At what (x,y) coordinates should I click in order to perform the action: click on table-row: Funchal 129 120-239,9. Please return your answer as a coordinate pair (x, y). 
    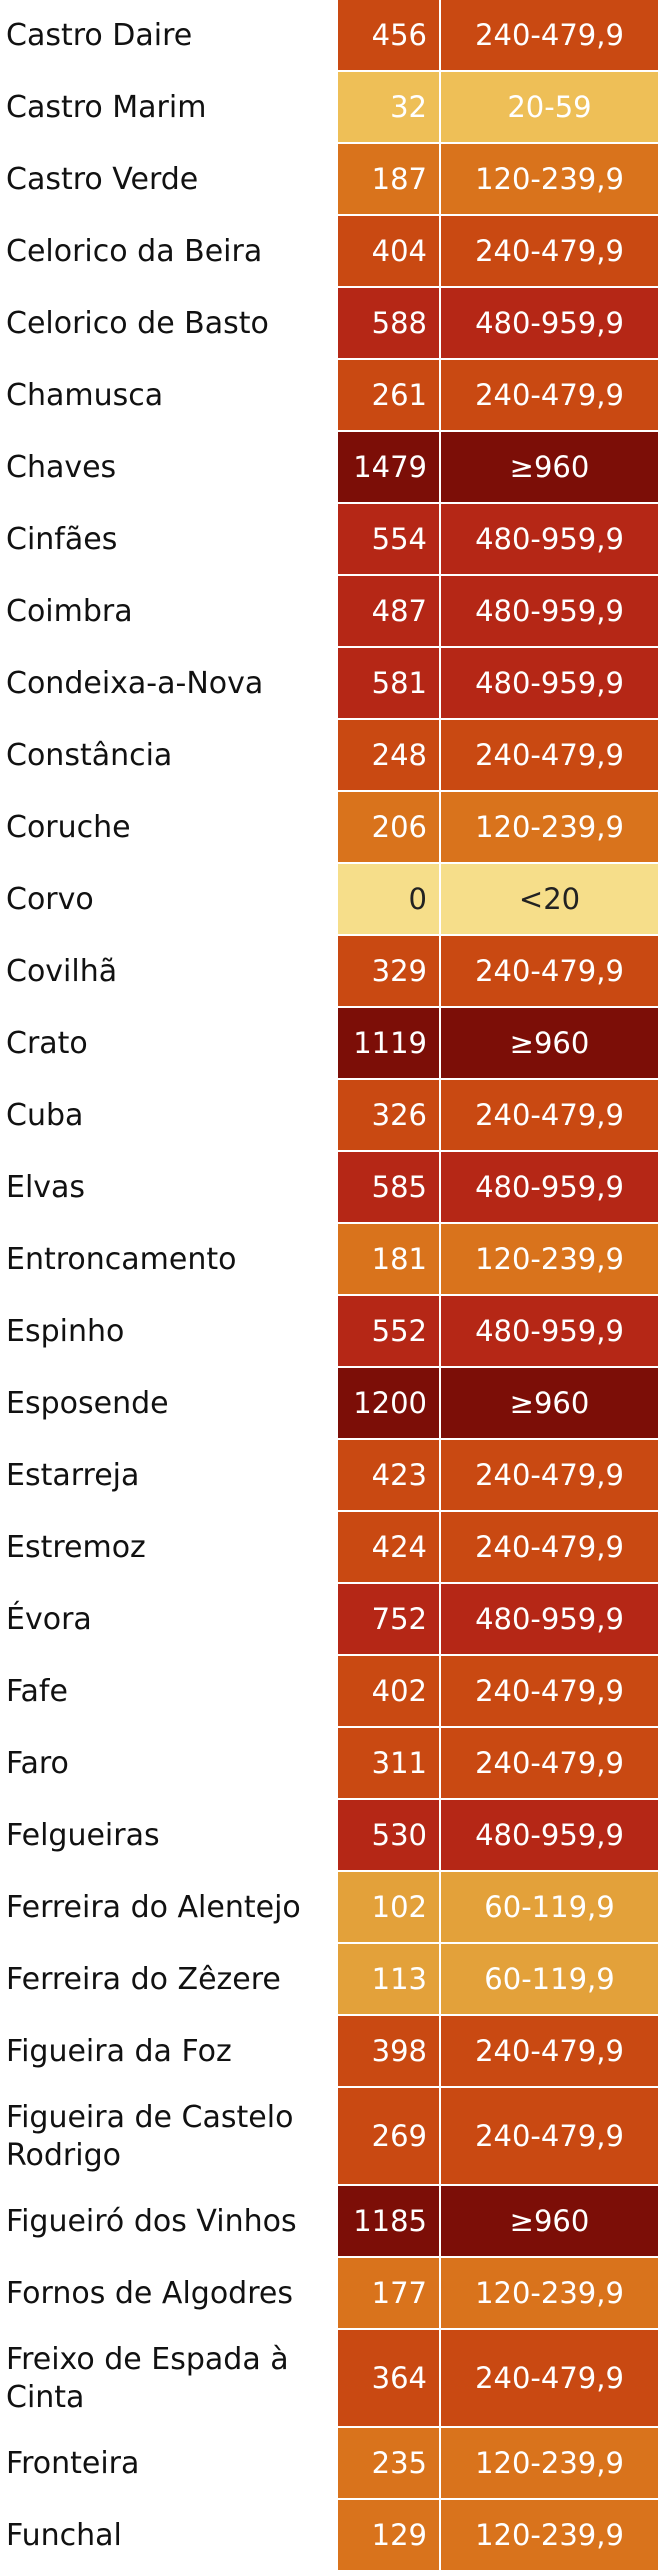
    Looking at the image, I should click on (330, 2536).